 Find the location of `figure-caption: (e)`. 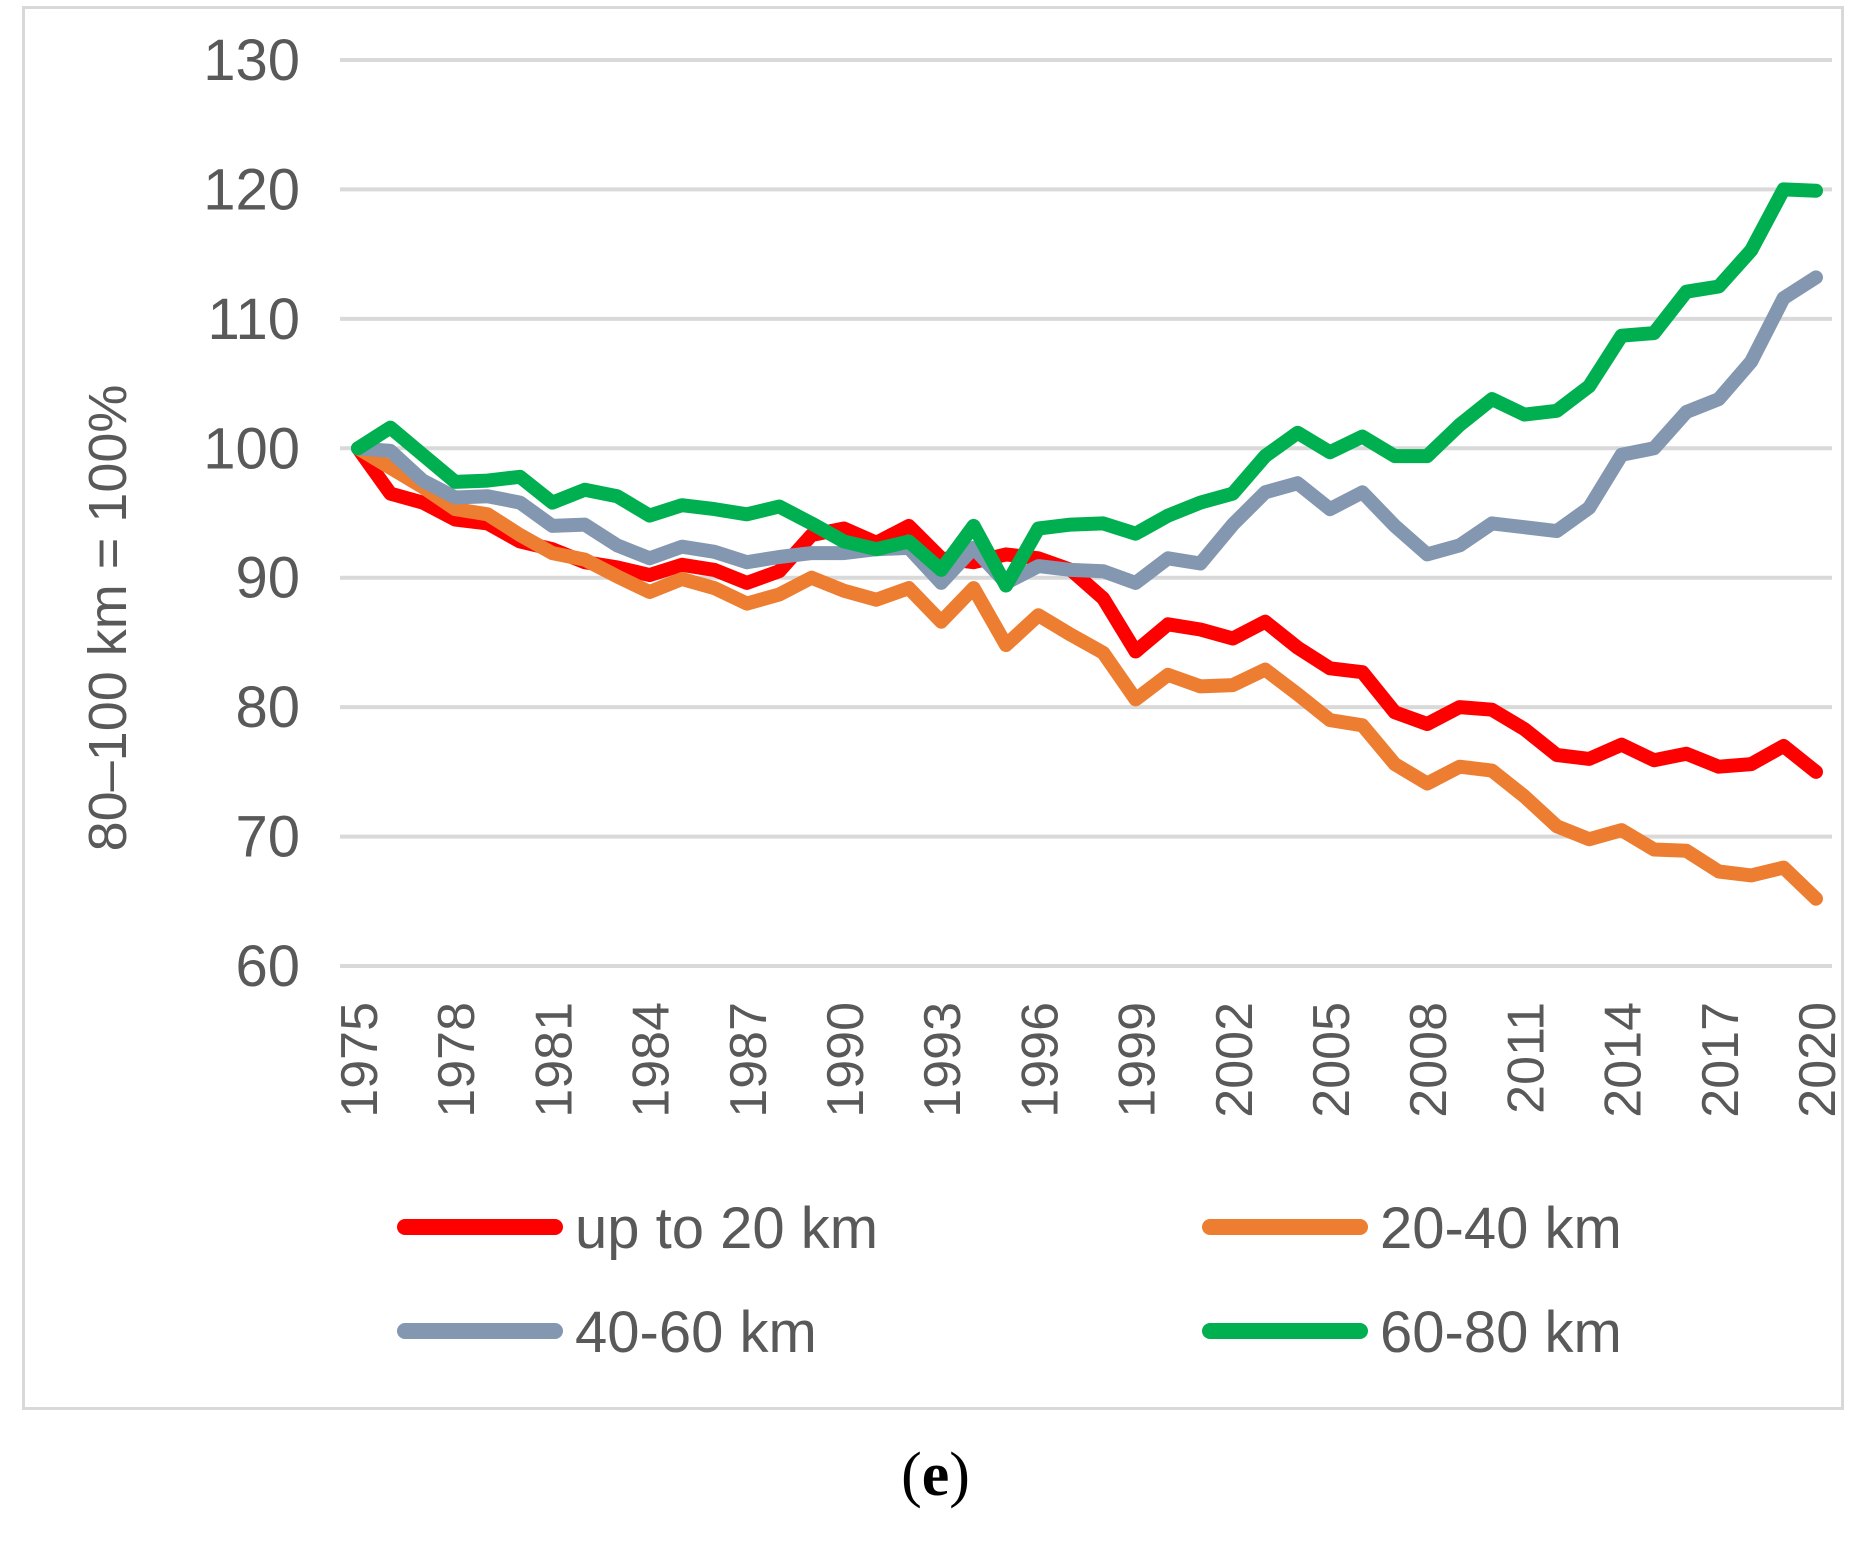

figure-caption: (e) is located at coordinates (935, 1475).